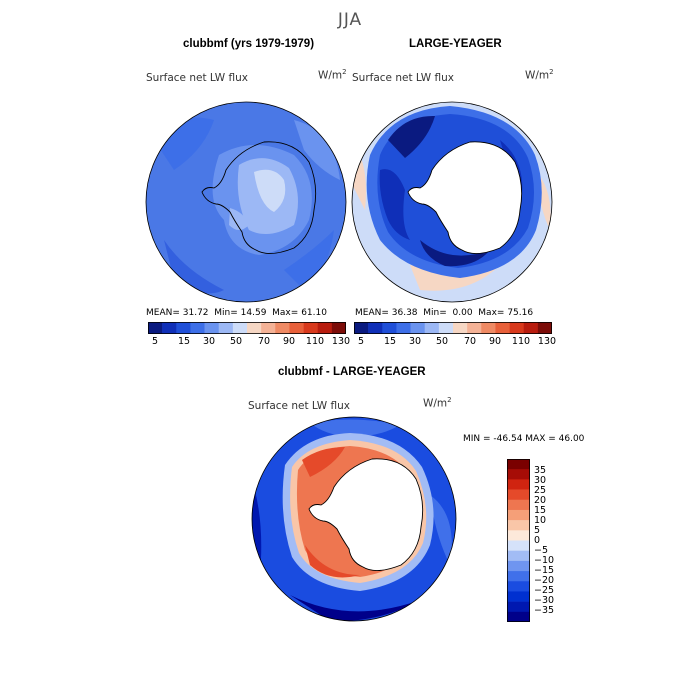  Describe the element at coordinates (455, 44) in the screenshot. I see `panel-right-title: LARGE-YEAGER` at that location.